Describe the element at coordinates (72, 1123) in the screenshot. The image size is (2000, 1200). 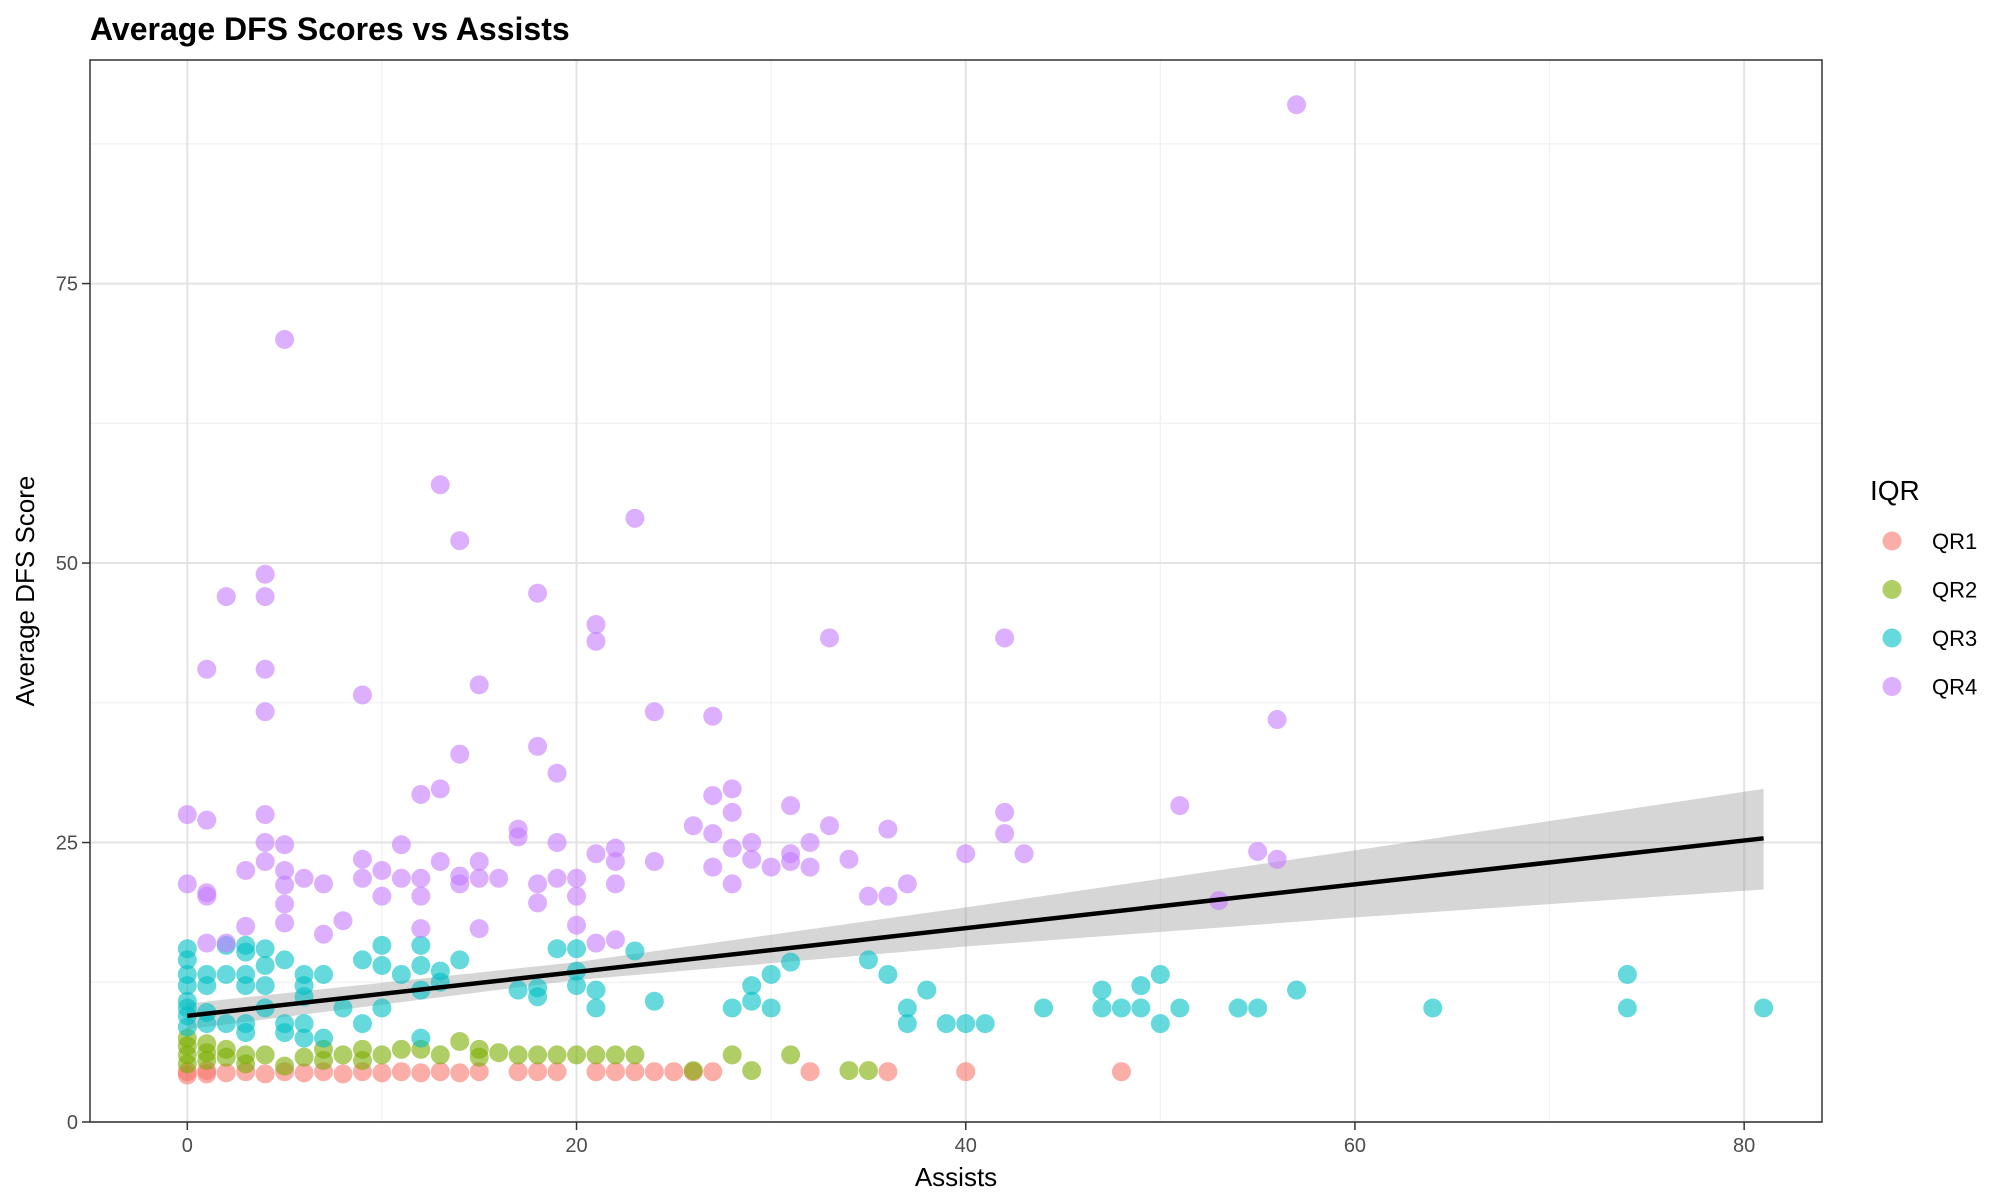
I see `y-tick-label: 0` at that location.